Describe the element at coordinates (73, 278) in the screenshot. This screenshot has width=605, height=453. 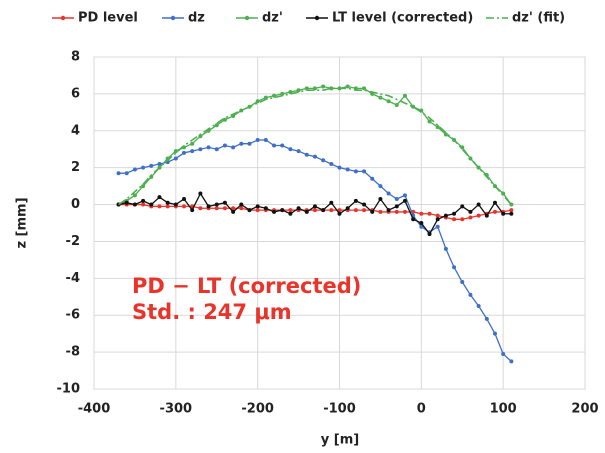
I see `y-tick-label: -4` at that location.